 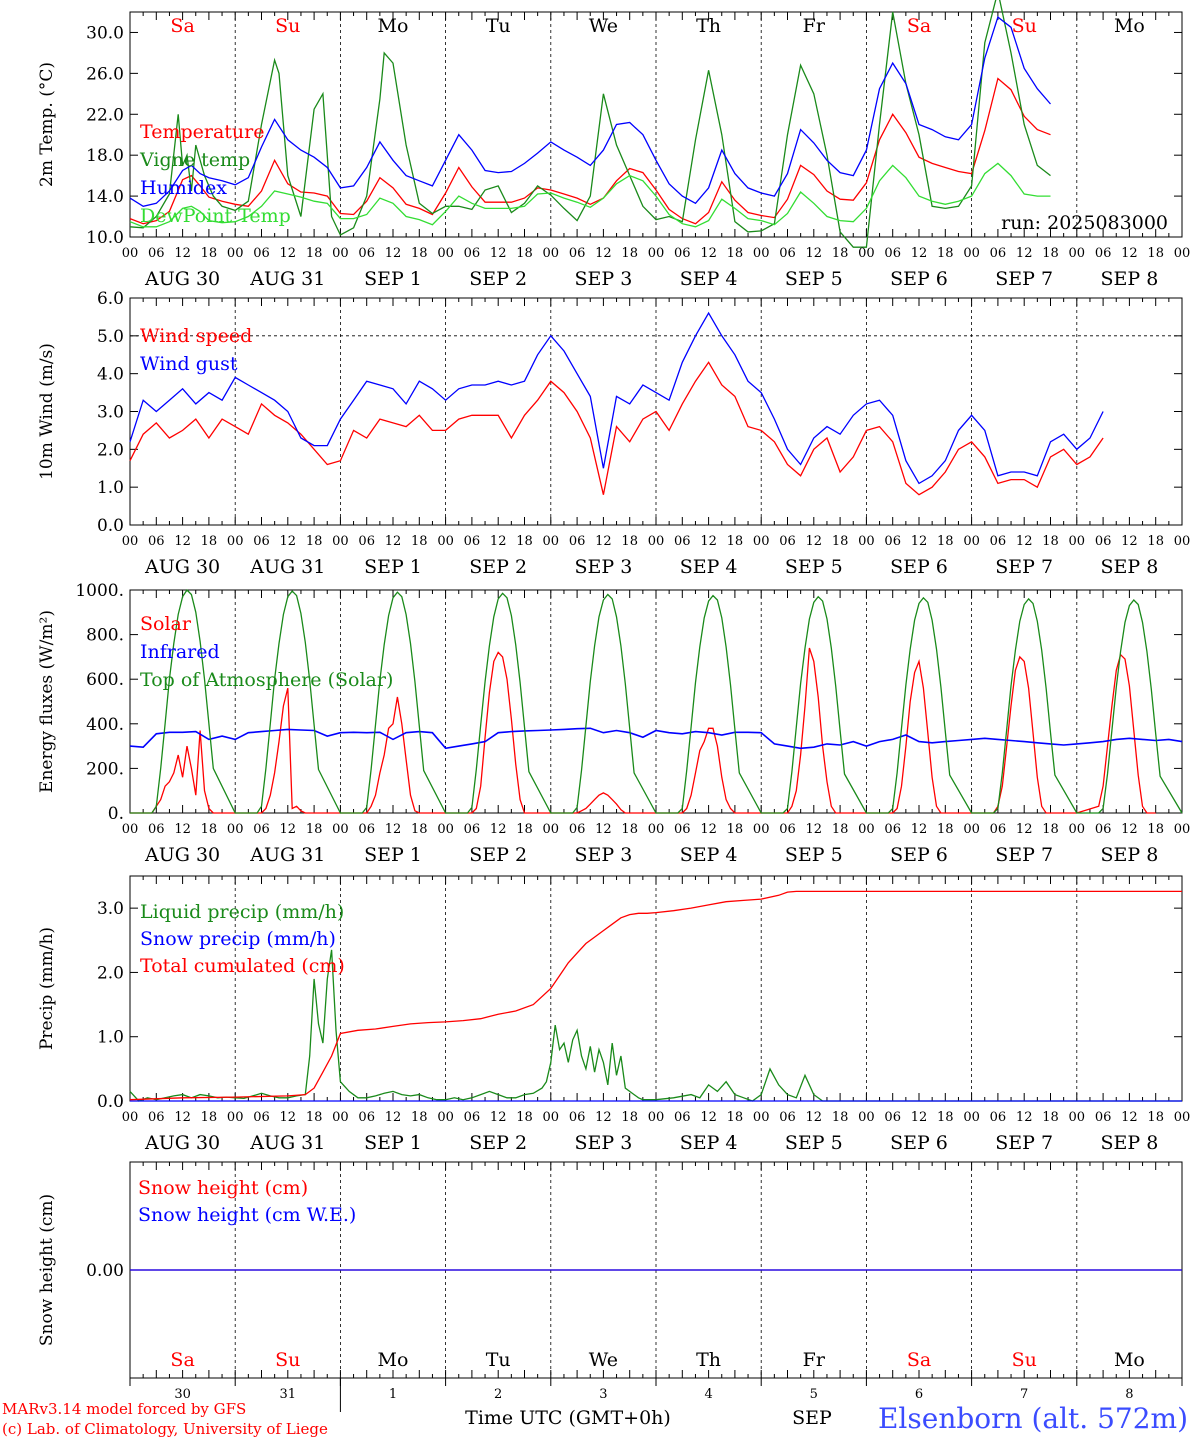 I want to click on y-tick-label: 0.0, so click(x=110, y=1102).